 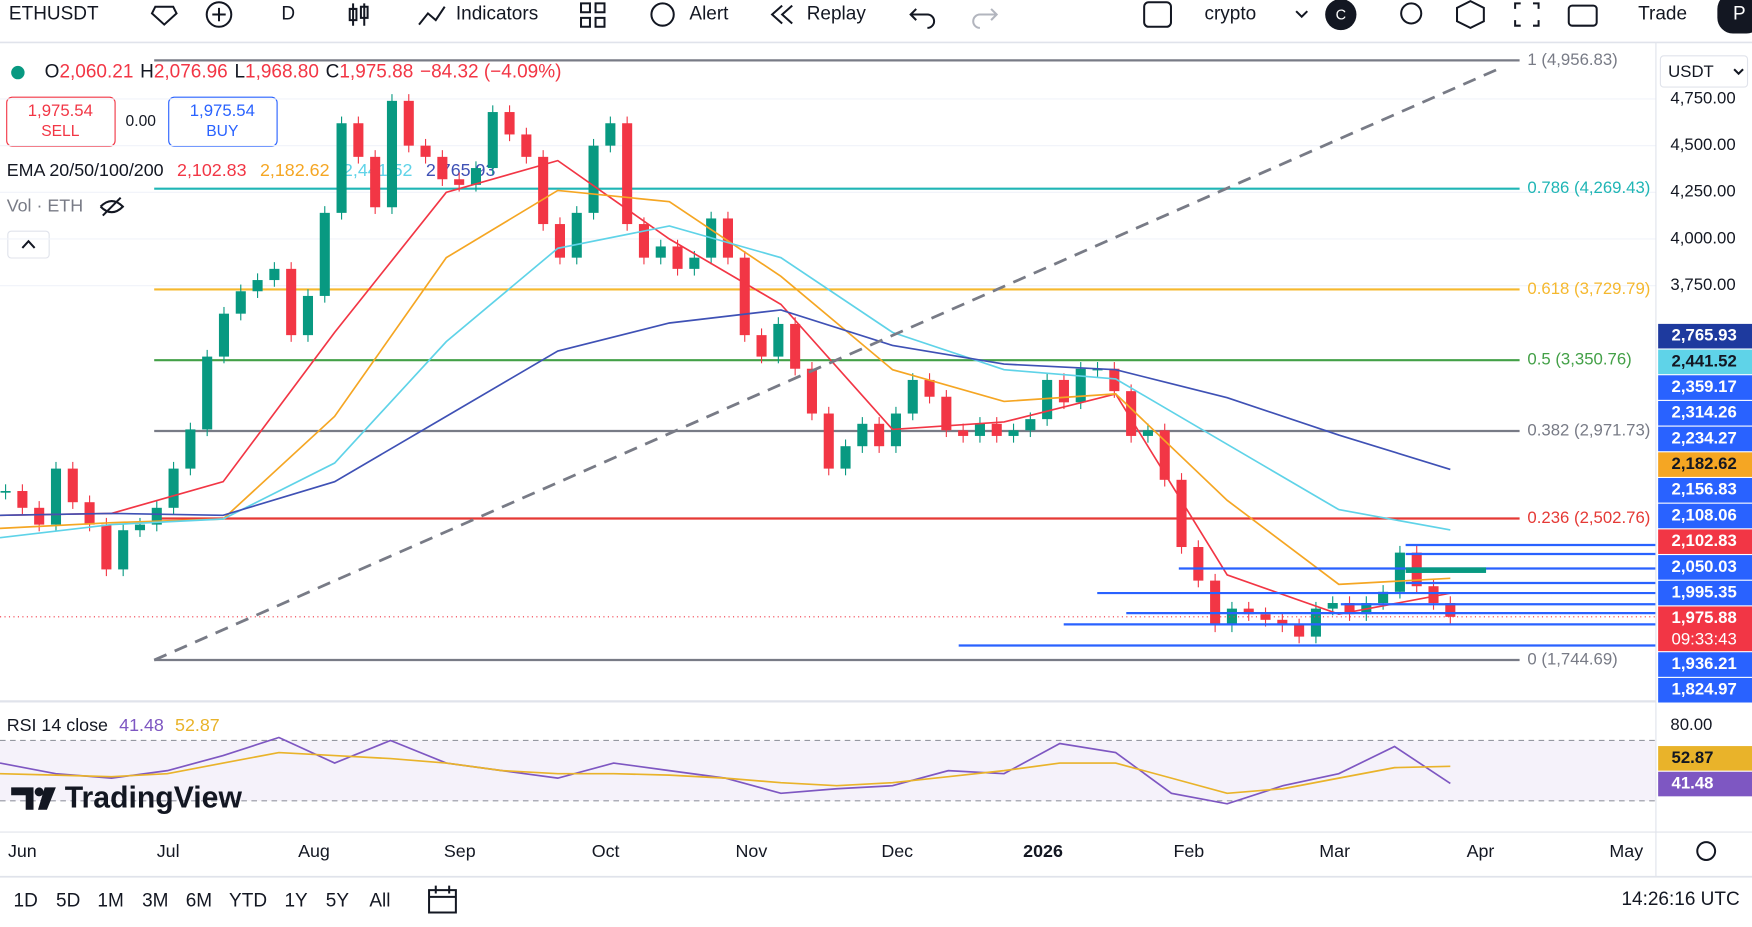 I want to click on range-button: 3M, so click(x=155, y=900).